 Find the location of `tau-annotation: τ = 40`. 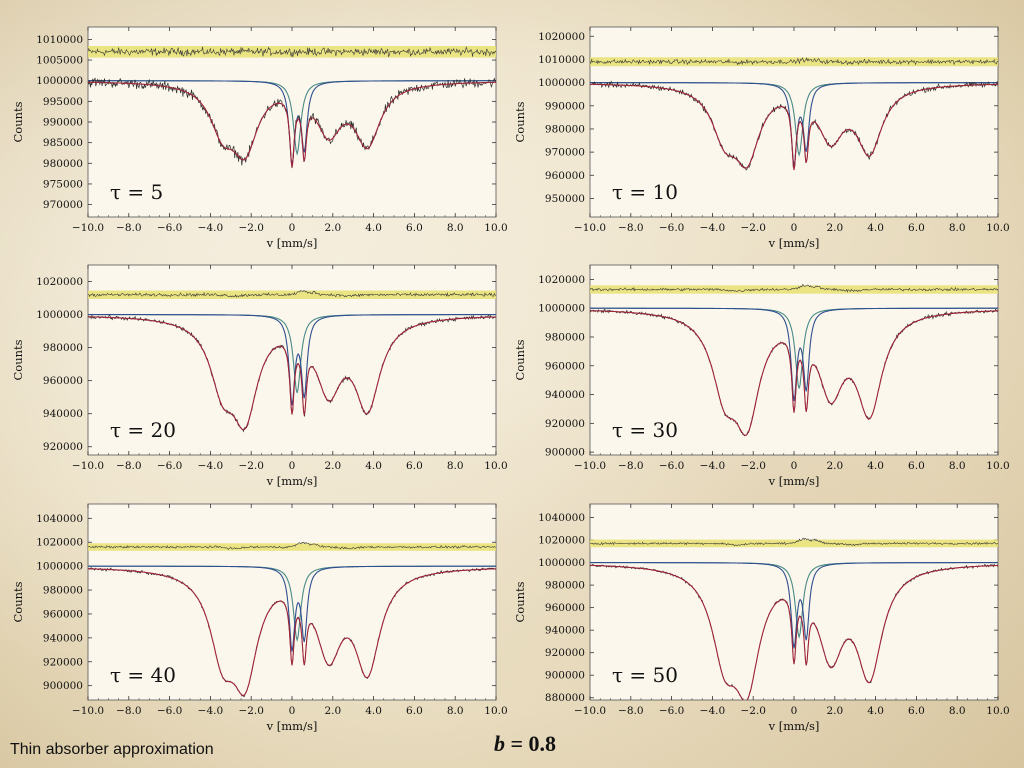

tau-annotation: τ = 40 is located at coordinates (143, 675).